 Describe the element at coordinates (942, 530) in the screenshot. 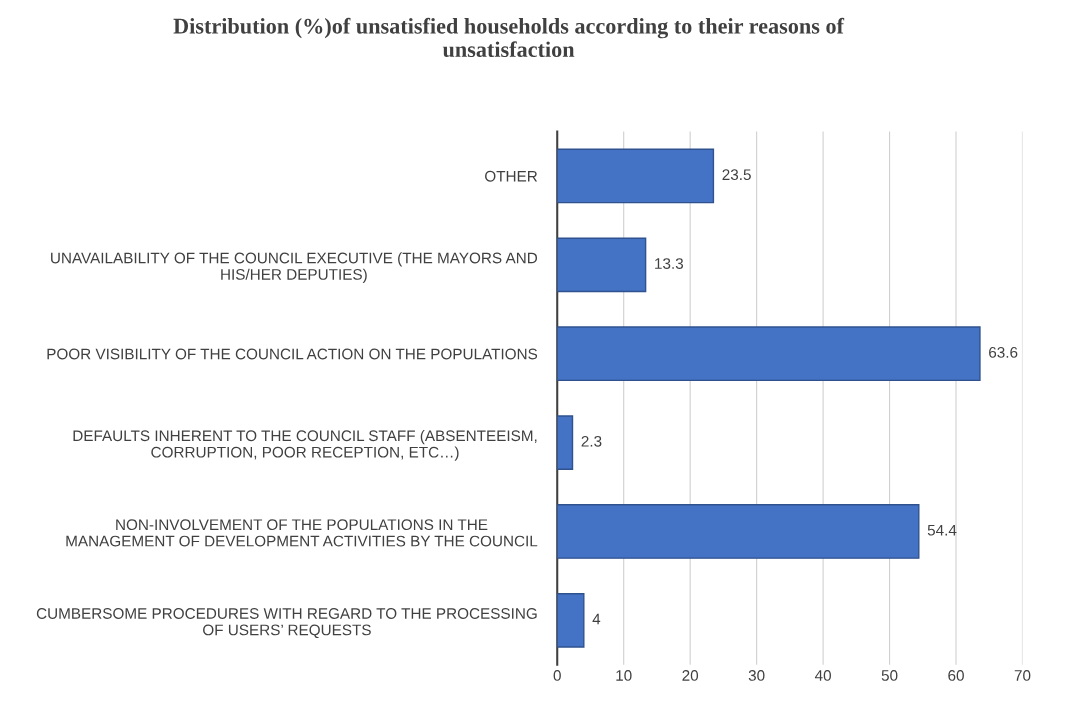

I see `data-label: 54.4` at that location.